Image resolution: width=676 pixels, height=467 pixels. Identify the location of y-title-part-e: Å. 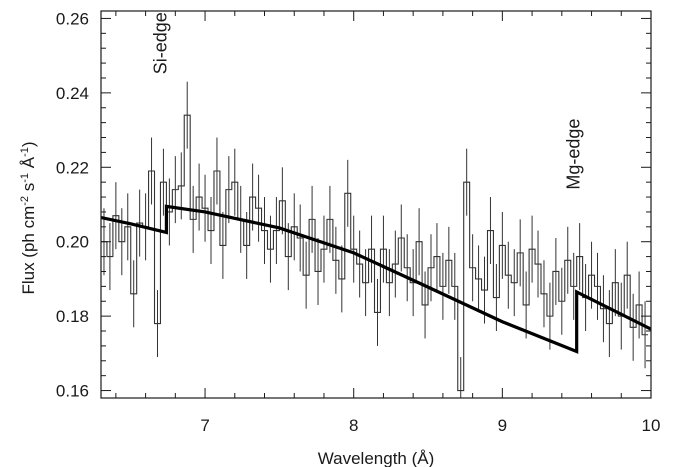
(28, 164).